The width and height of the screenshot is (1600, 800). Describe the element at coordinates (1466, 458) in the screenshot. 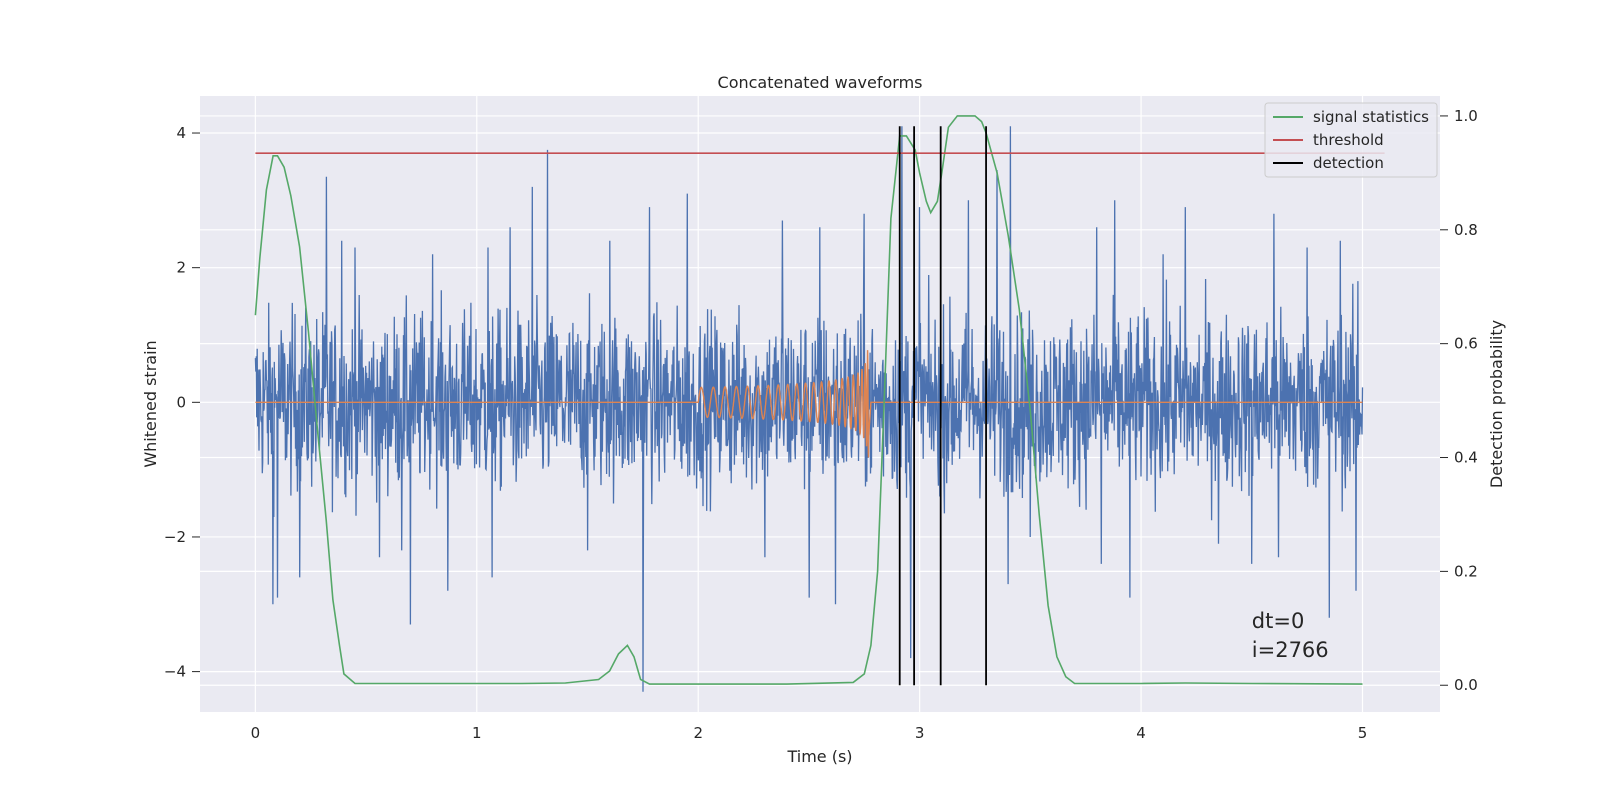

I see `y2-tick-label: 0.4` at that location.